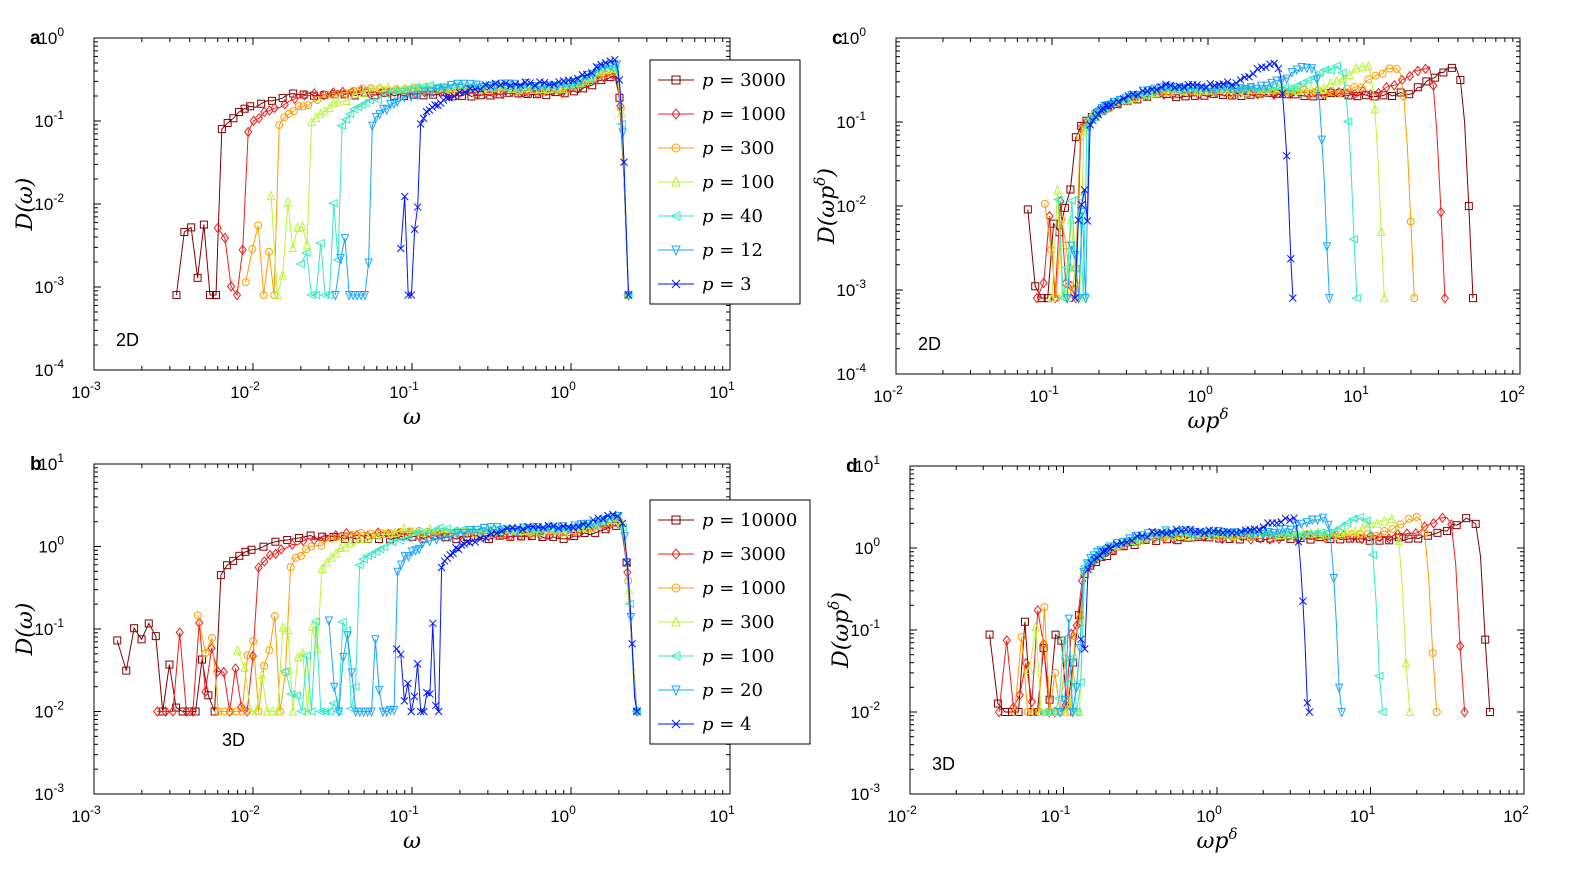 Image resolution: width=1586 pixels, height=884 pixels. Describe the element at coordinates (572, 810) in the screenshot. I see `x-tick-exponent: 0` at that location.